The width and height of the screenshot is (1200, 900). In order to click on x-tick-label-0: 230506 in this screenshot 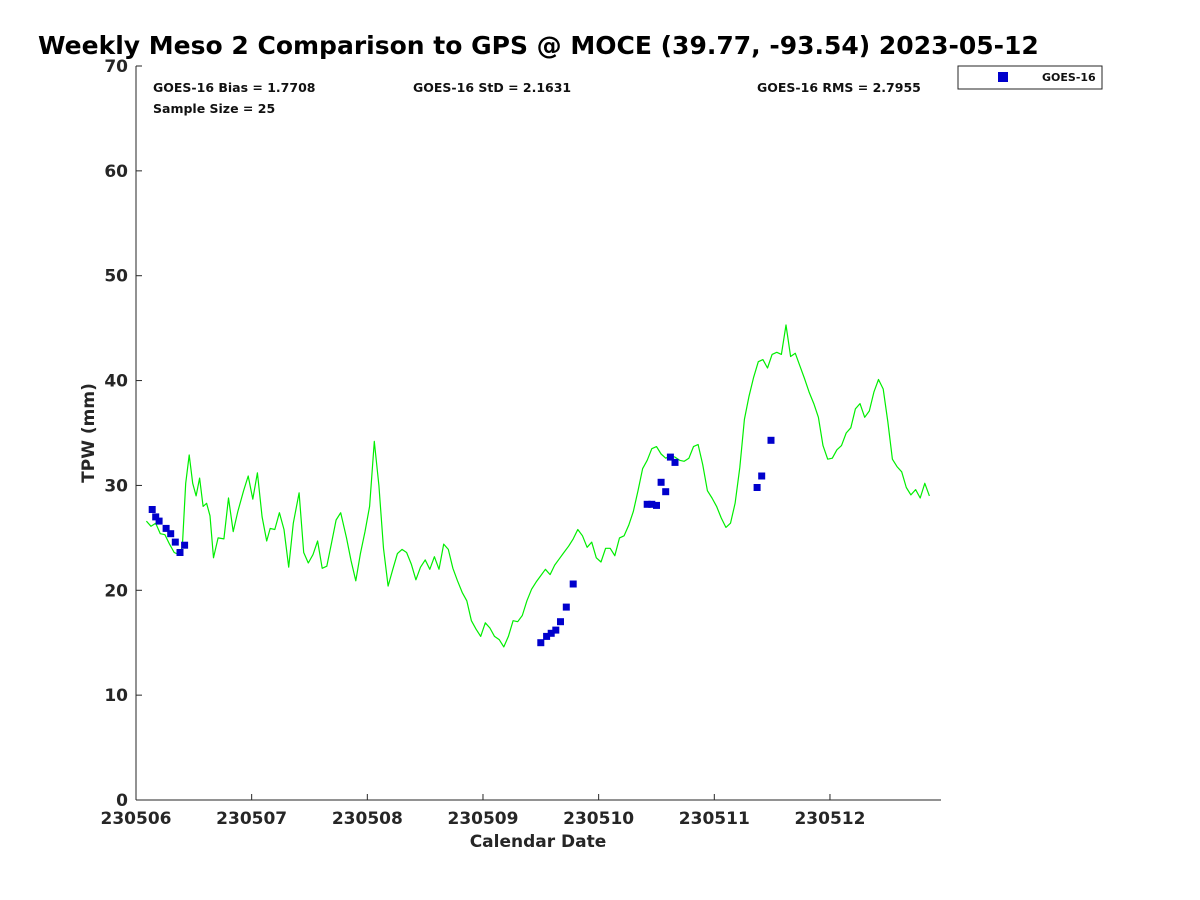, I will do `click(136, 819)`.